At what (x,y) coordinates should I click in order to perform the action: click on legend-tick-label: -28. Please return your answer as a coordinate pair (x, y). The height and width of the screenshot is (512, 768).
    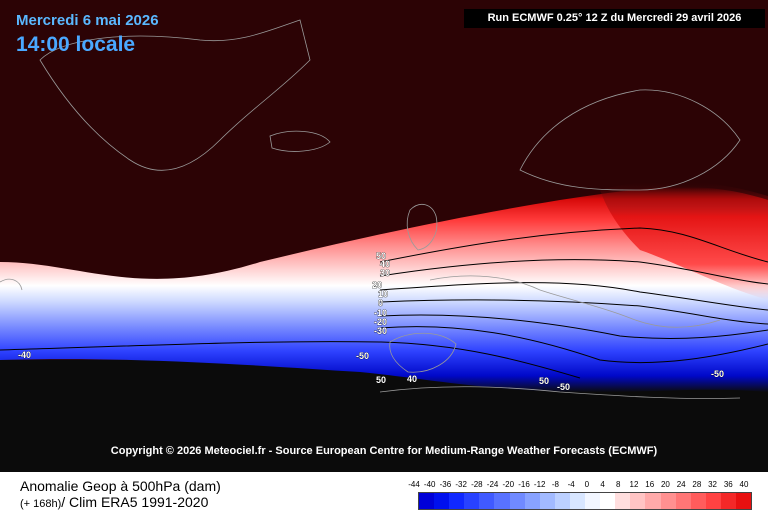
    Looking at the image, I should click on (477, 484).